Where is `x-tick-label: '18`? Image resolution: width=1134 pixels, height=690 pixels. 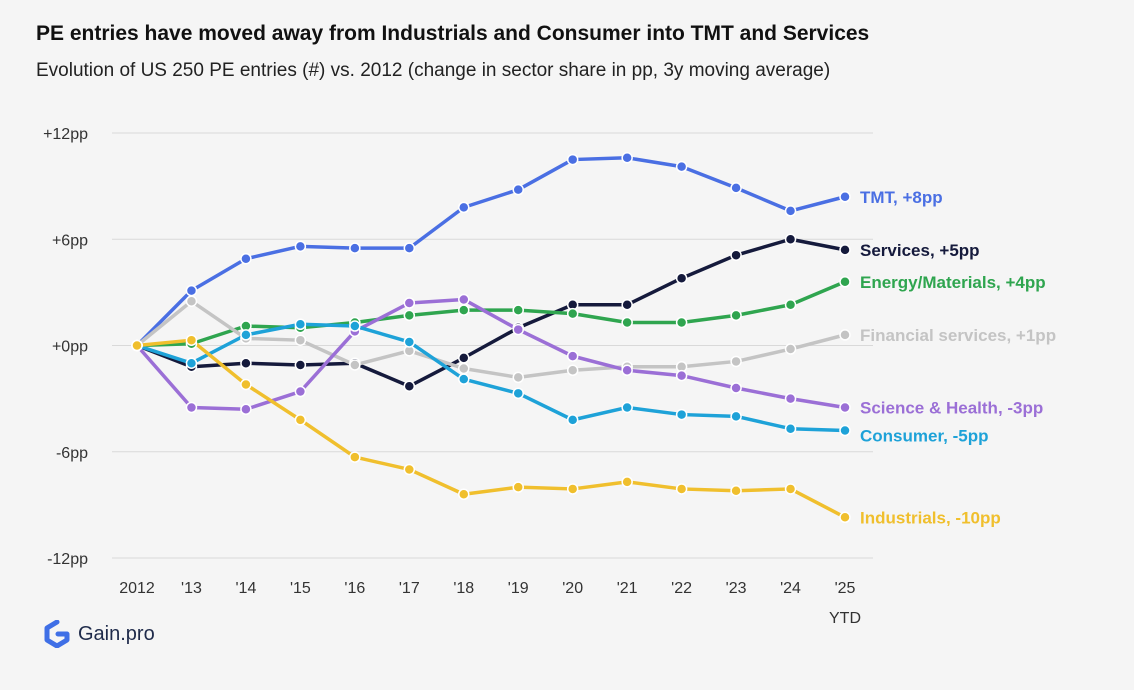 x-tick-label: '18 is located at coordinates (463, 588).